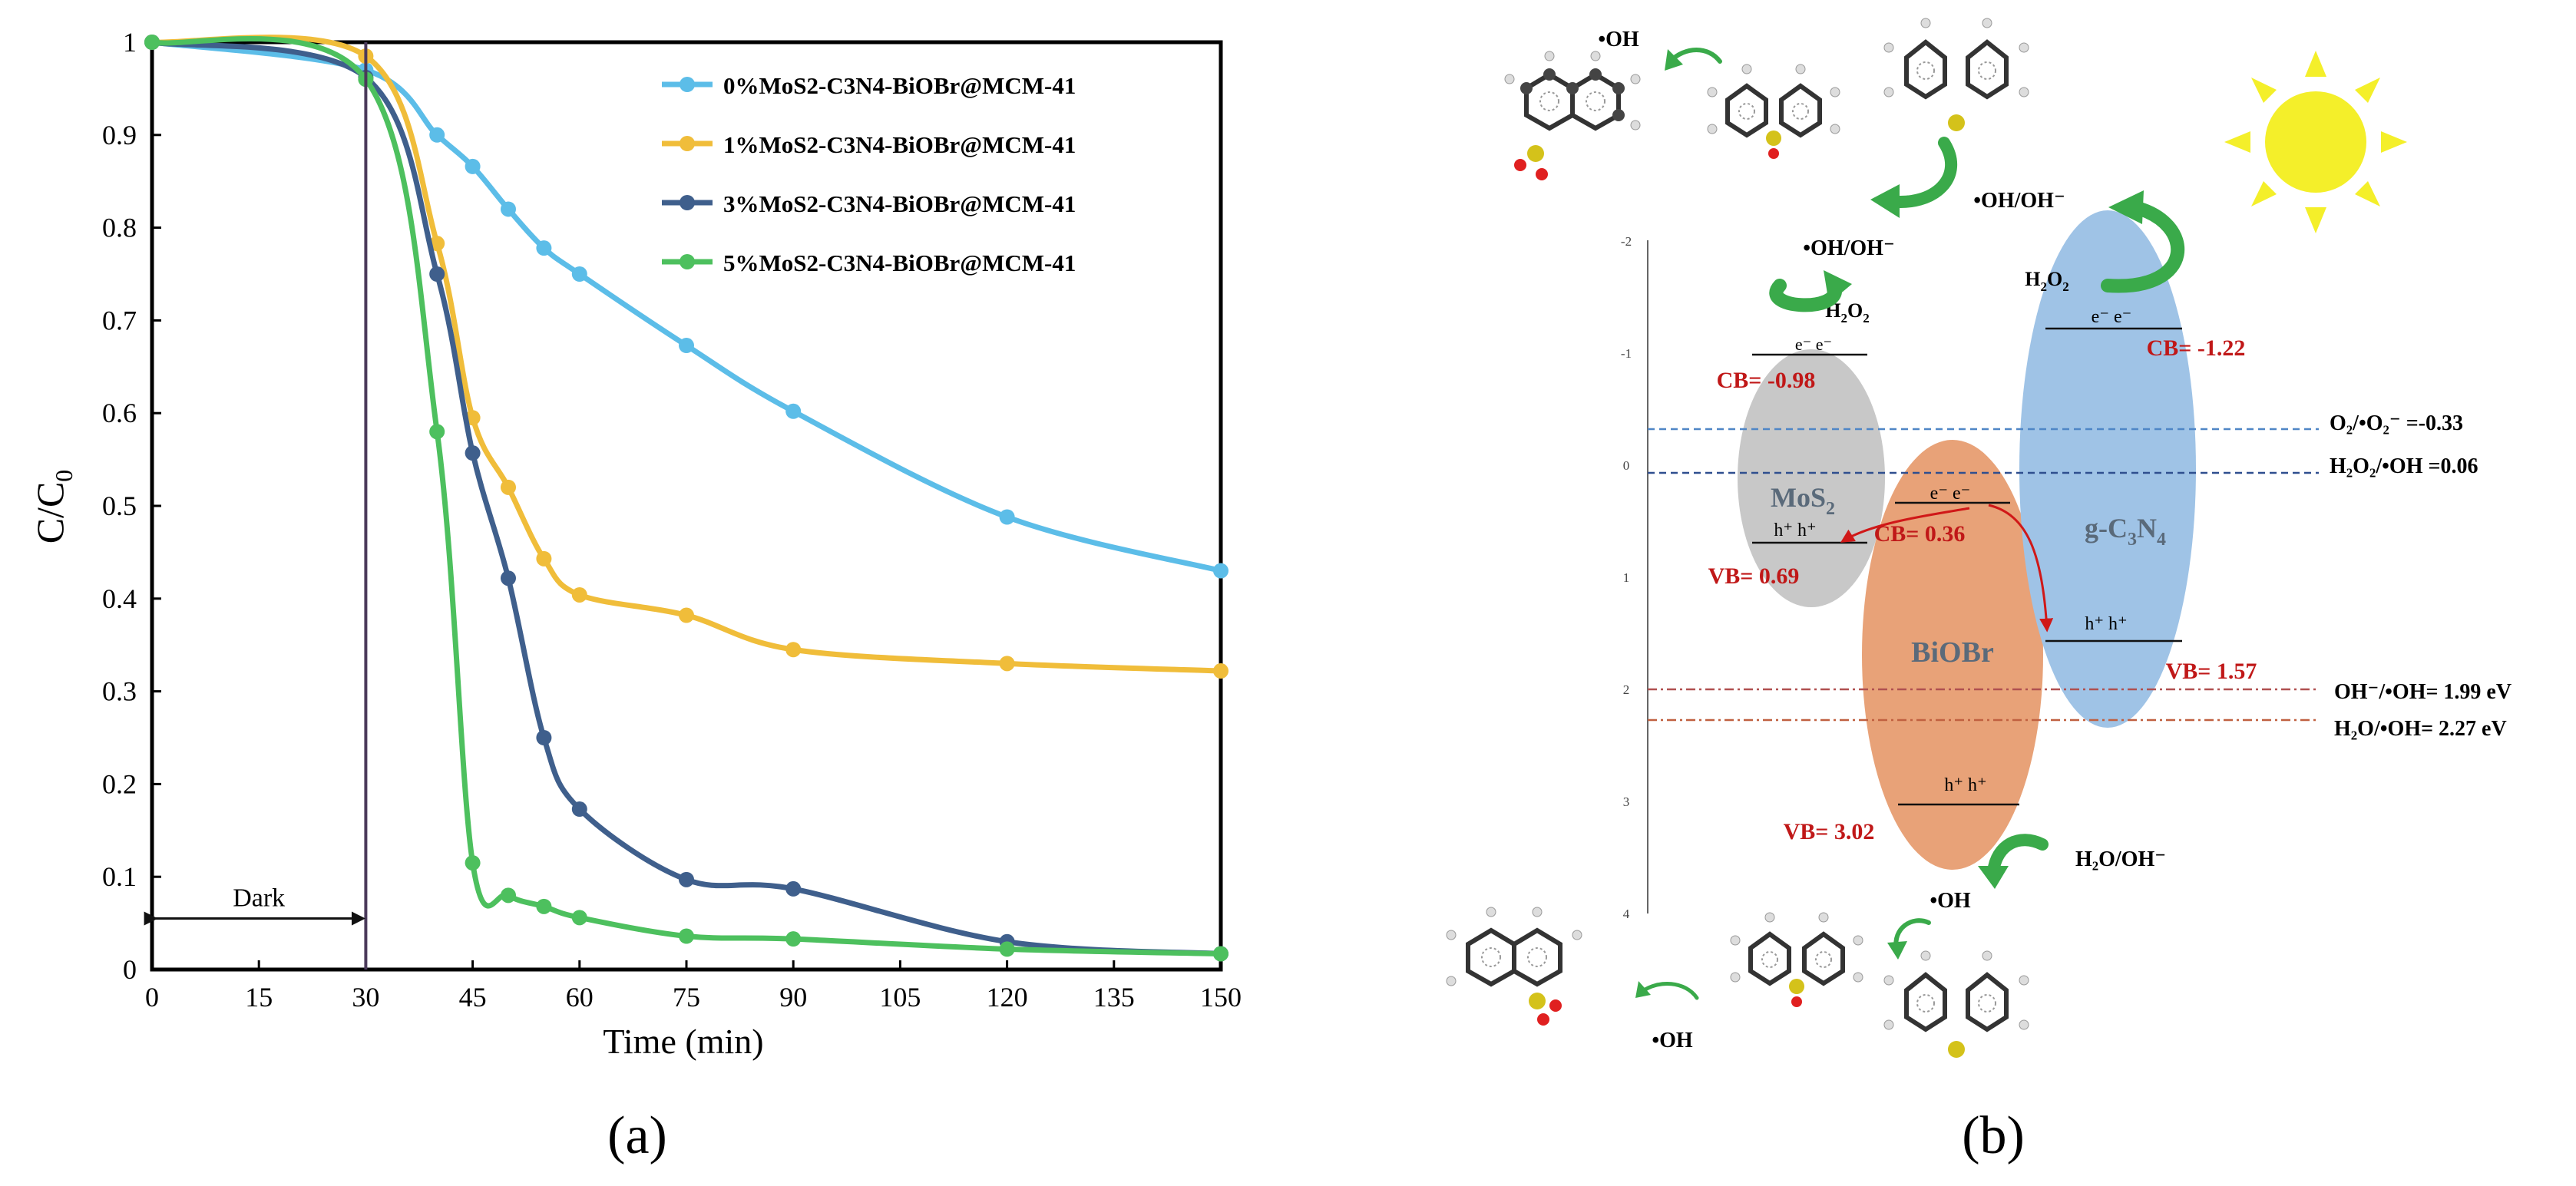 The width and height of the screenshot is (2576, 1186). Describe the element at coordinates (1956, 74) in the screenshot. I see `molecule-dbt-top` at that location.